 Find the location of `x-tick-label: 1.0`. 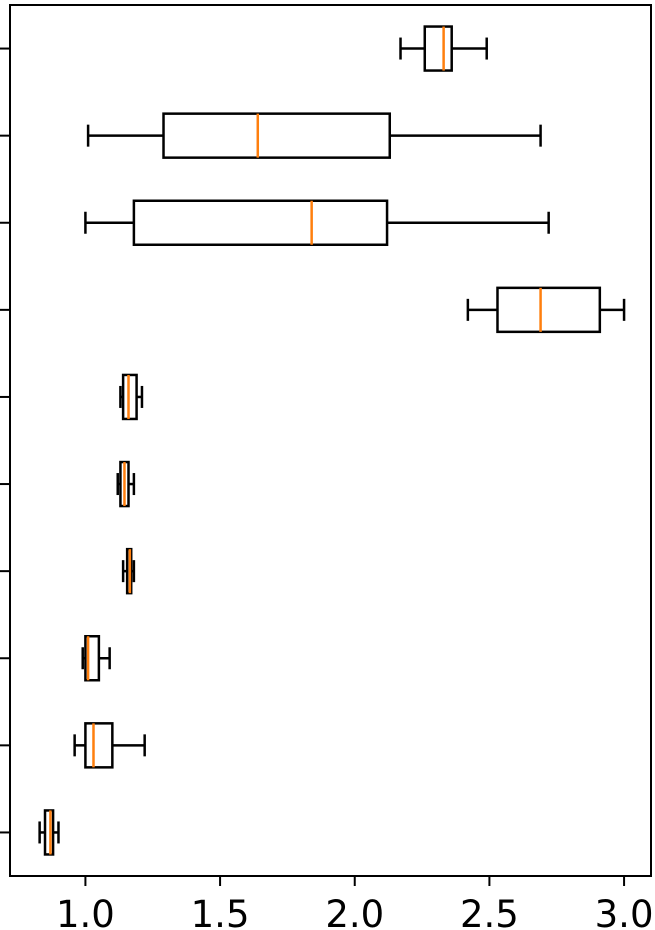

x-tick-label: 1.0 is located at coordinates (85, 911).